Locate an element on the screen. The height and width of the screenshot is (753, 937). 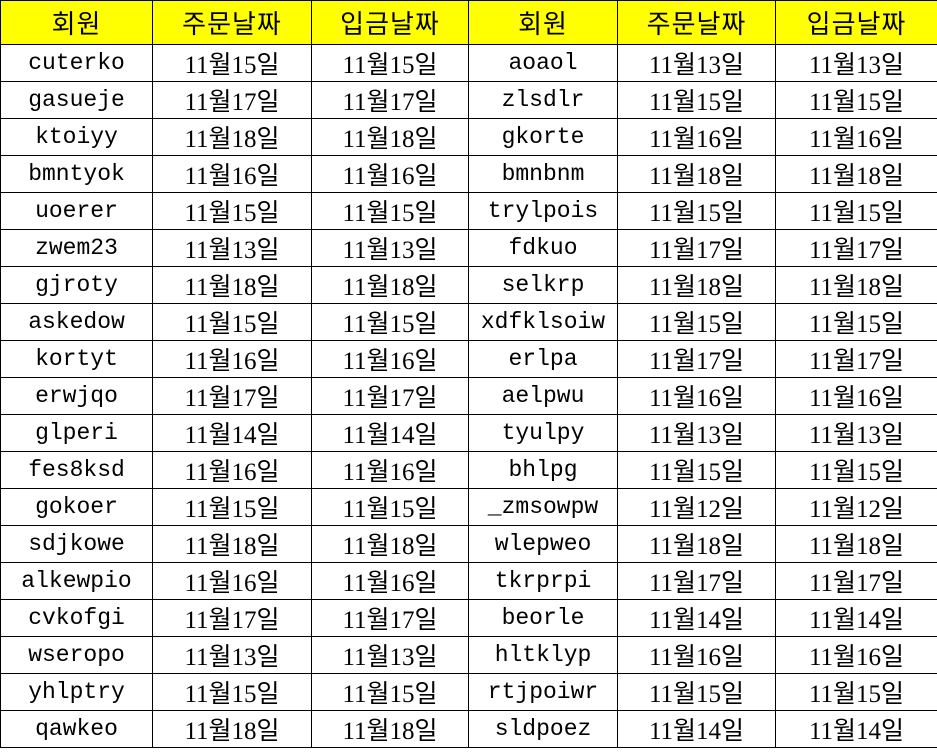
cell-member-1: askedow is located at coordinates (76, 322).